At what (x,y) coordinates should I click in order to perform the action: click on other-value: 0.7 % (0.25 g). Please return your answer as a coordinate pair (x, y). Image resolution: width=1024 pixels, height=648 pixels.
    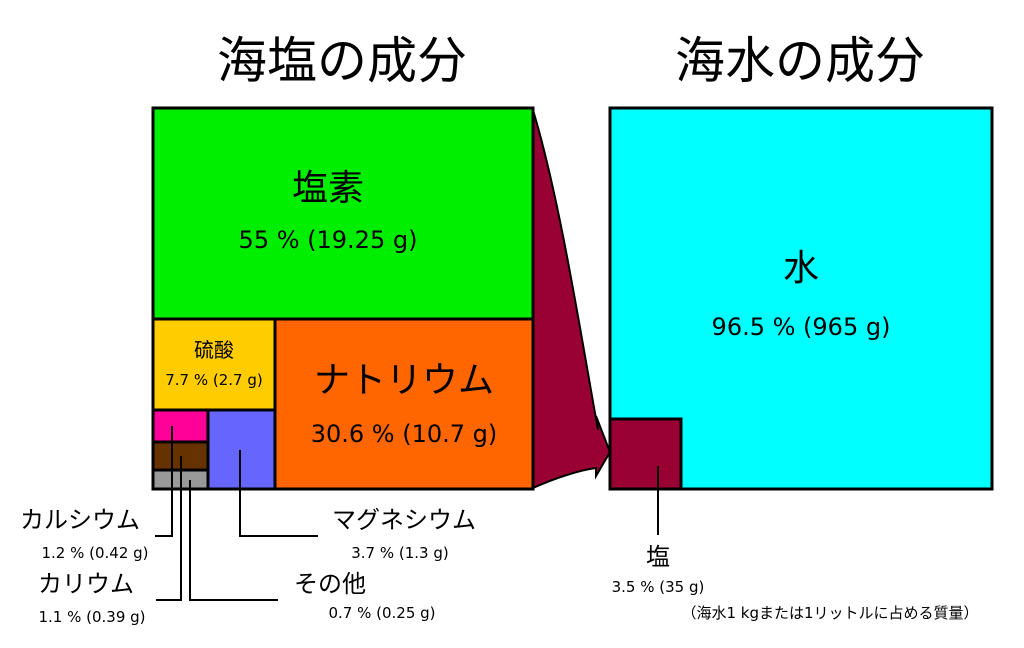
    Looking at the image, I should click on (381, 613).